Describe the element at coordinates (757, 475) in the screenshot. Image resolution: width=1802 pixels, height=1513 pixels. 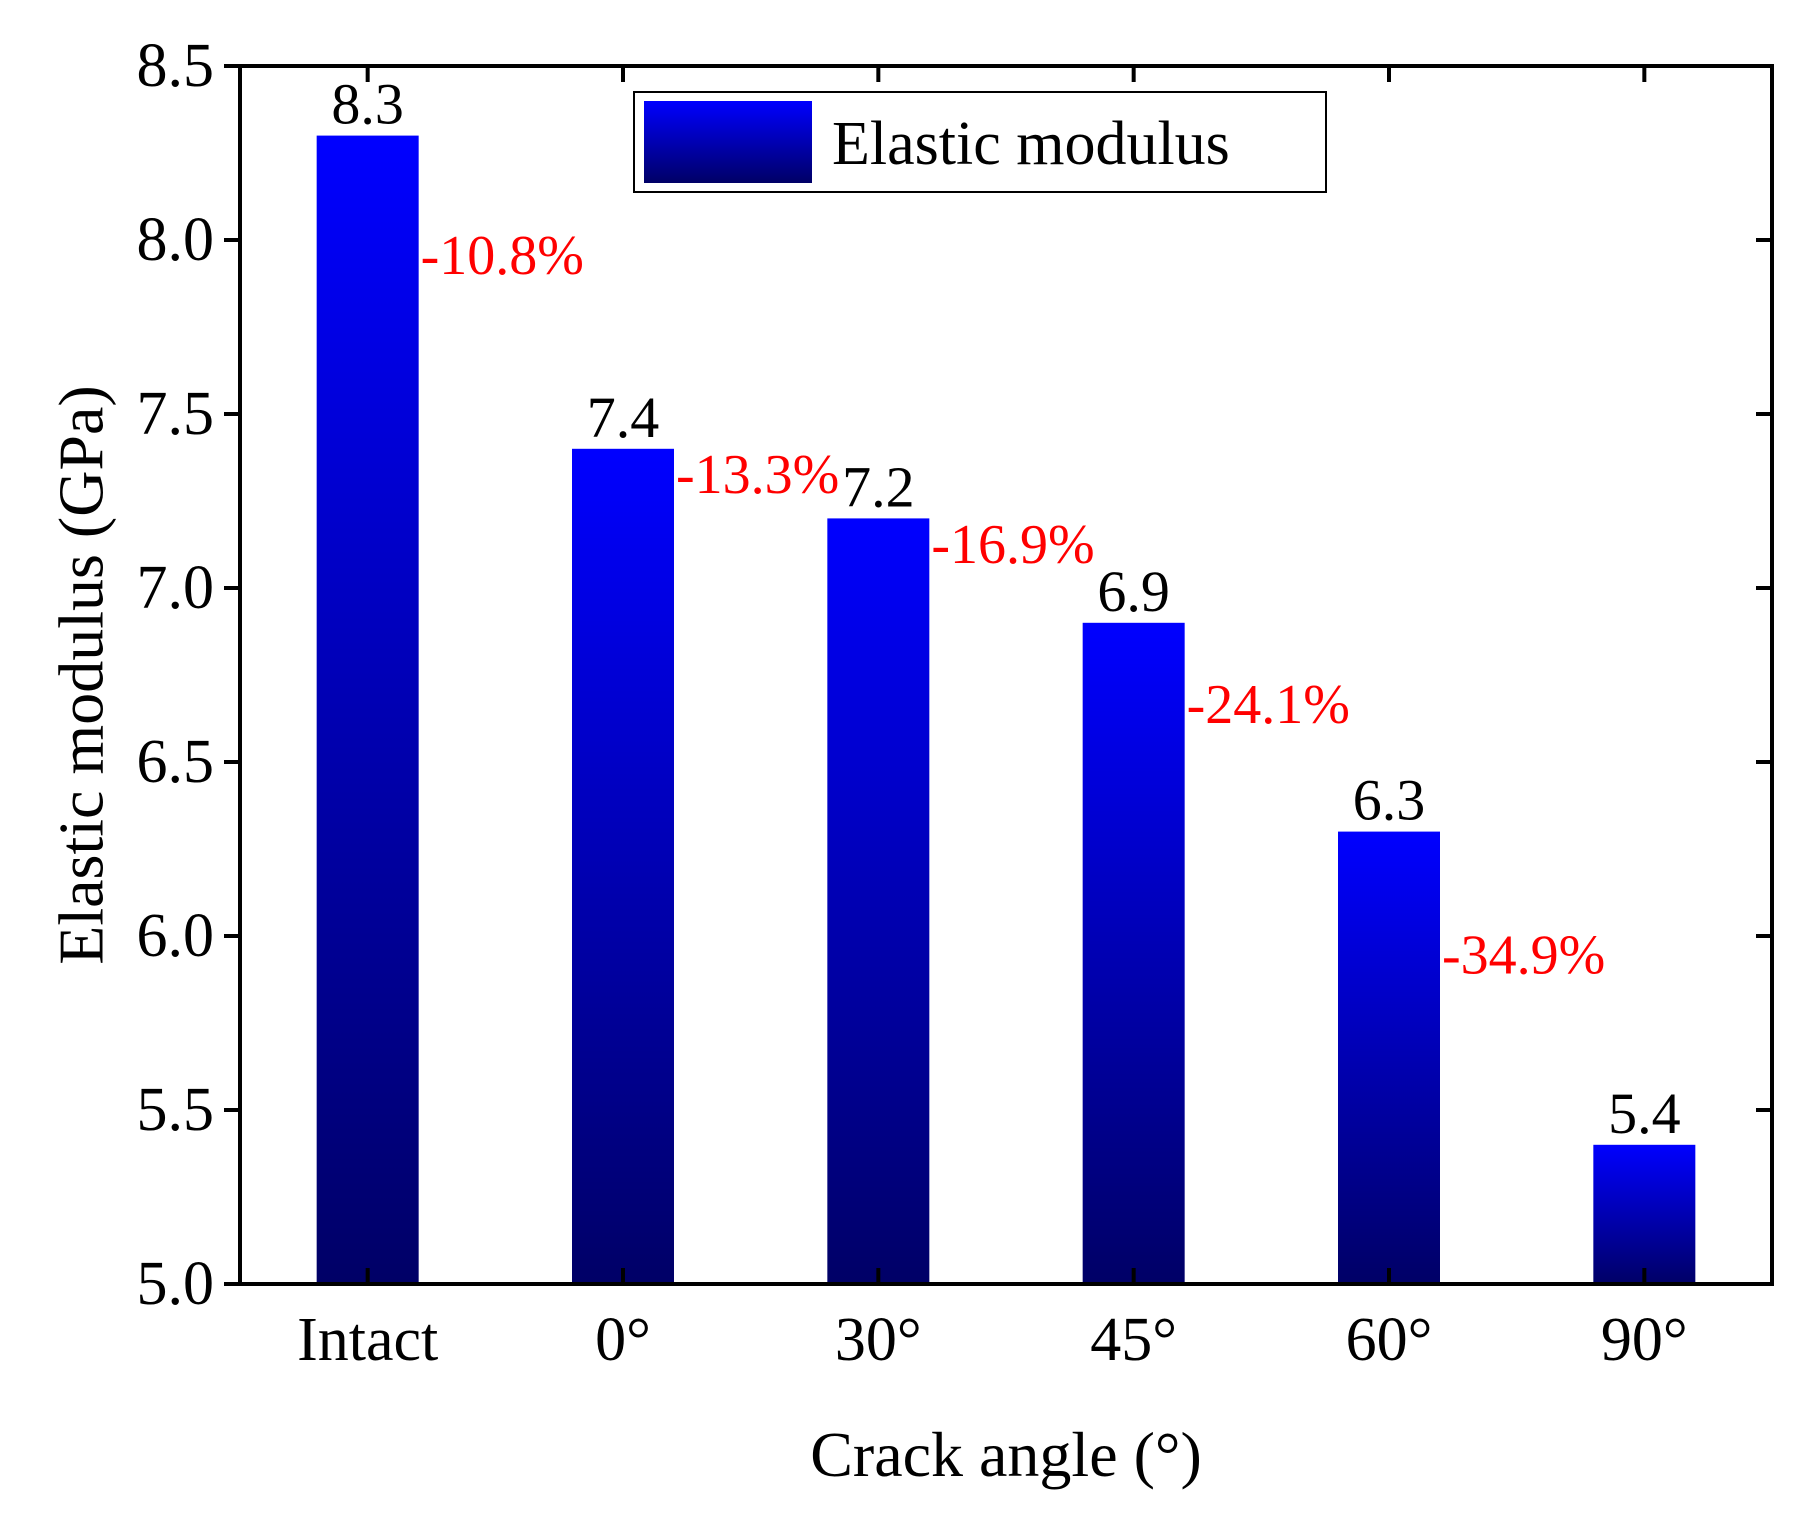
I see `annotation-1: -13.3%` at that location.